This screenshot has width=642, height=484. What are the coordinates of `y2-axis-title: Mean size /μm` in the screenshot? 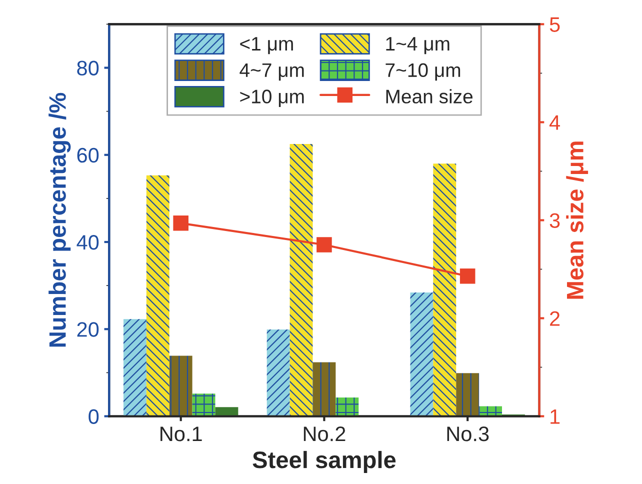 It's located at (577, 220).